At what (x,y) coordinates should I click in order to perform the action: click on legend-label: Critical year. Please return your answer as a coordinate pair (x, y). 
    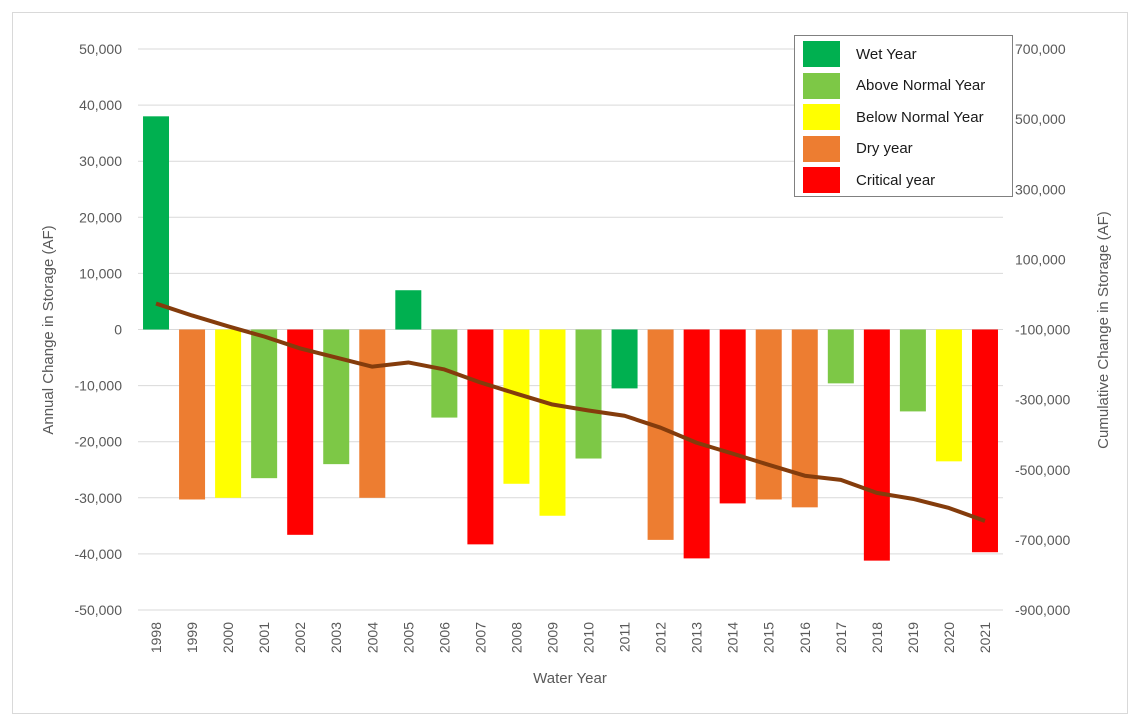
    Looking at the image, I should click on (896, 180).